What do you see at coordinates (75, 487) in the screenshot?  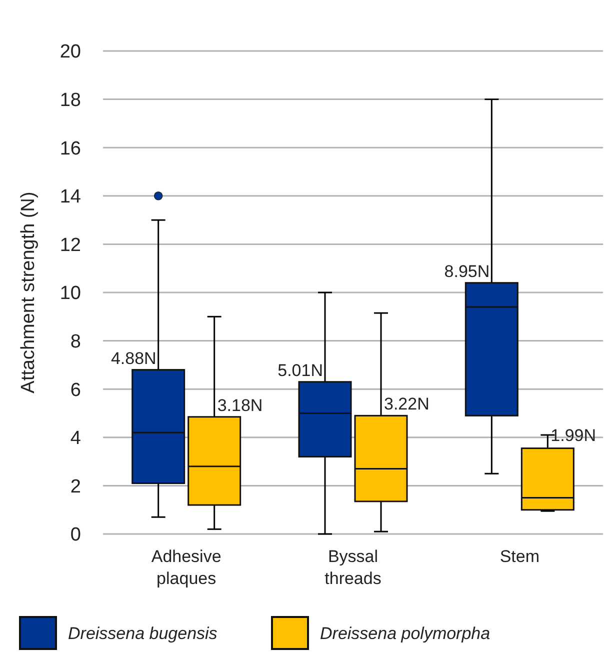 I see `y-tick-label: 2` at bounding box center [75, 487].